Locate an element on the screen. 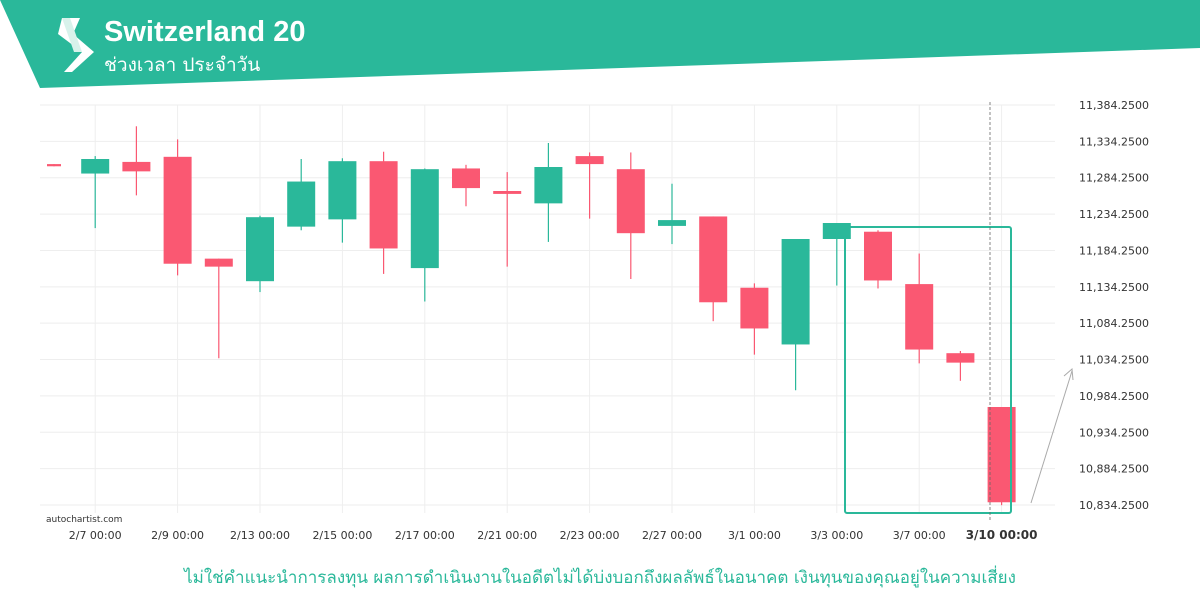  header-background is located at coordinates (600, 44).